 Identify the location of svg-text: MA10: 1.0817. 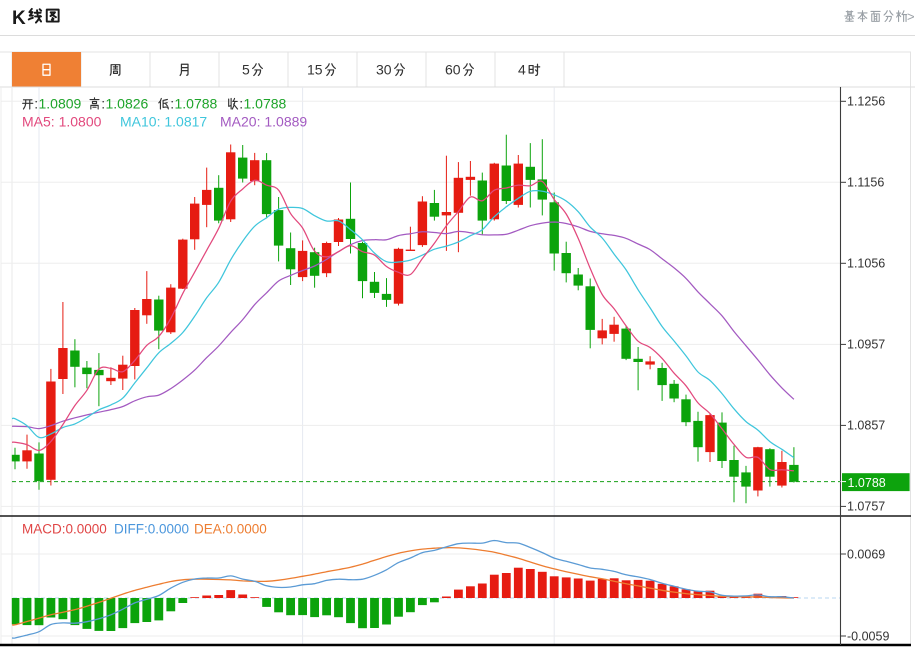
(163, 121).